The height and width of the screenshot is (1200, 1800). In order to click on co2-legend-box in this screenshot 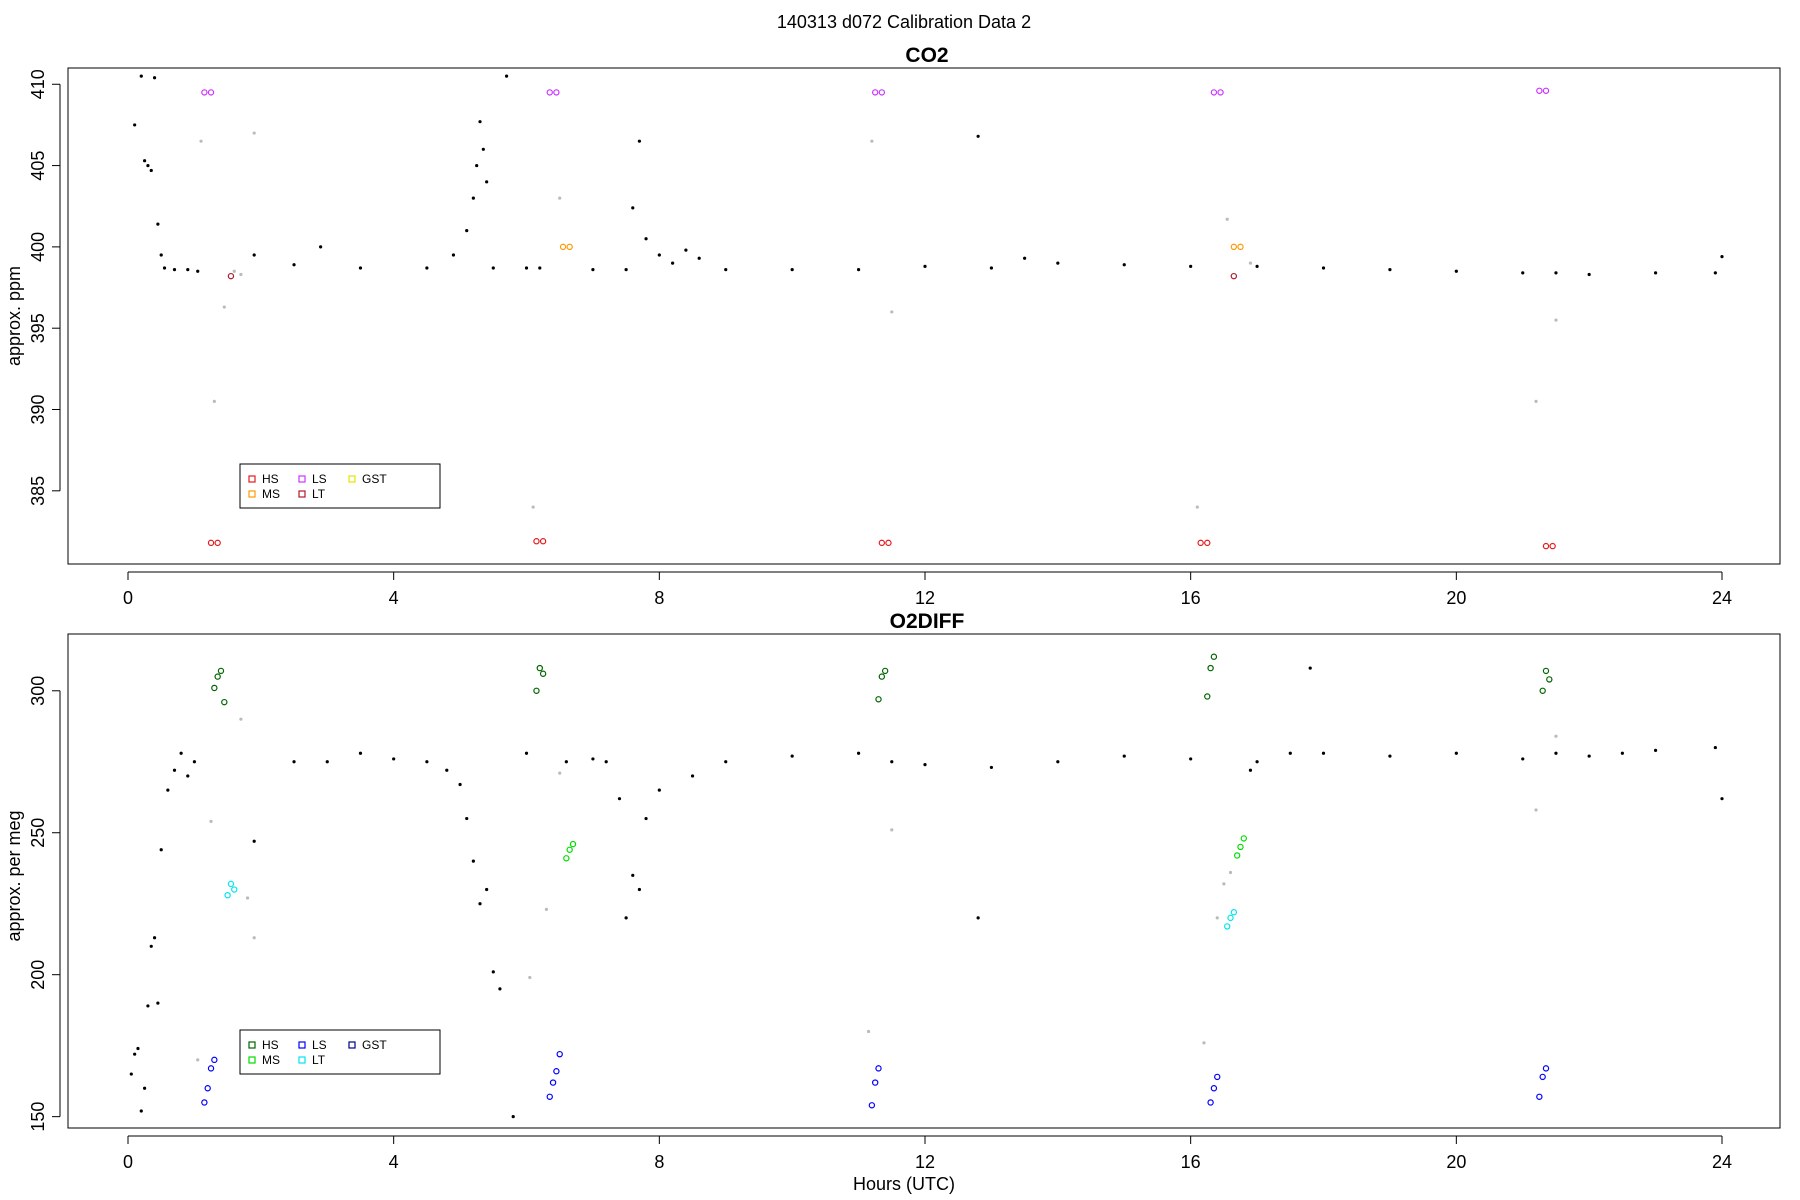, I will do `click(340, 486)`.